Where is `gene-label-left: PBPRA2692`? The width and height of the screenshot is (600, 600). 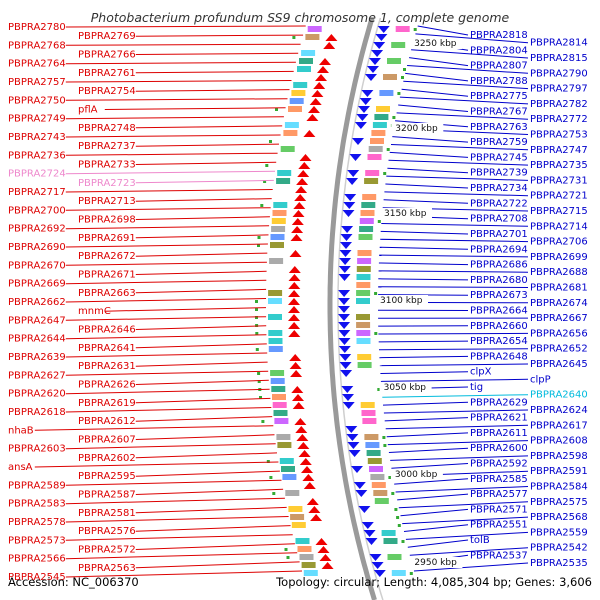
gene-label-left: PBPRA2692 is located at coordinates (37, 229).